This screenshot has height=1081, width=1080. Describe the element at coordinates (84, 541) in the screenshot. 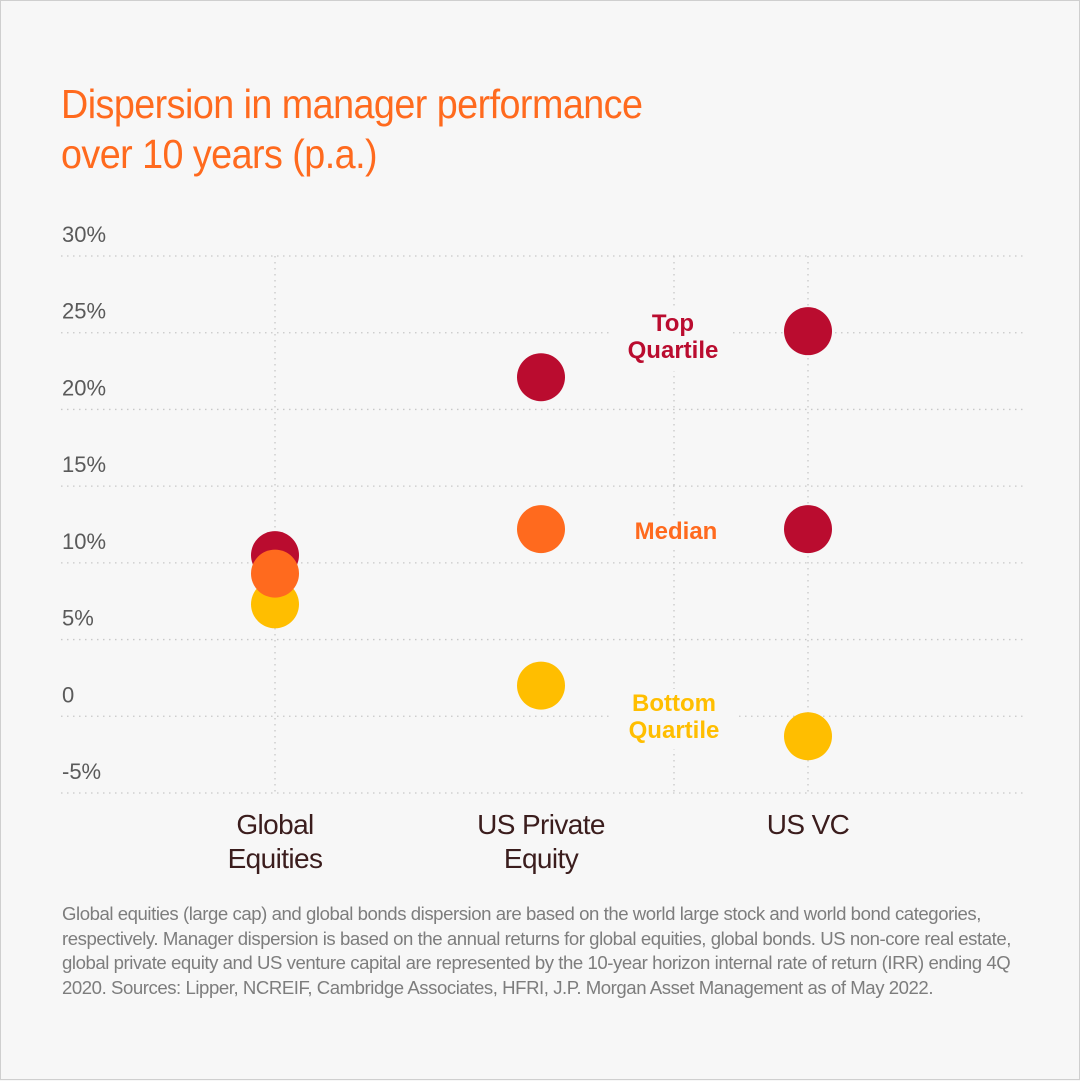

I see `y-tick-label: 10%` at that location.